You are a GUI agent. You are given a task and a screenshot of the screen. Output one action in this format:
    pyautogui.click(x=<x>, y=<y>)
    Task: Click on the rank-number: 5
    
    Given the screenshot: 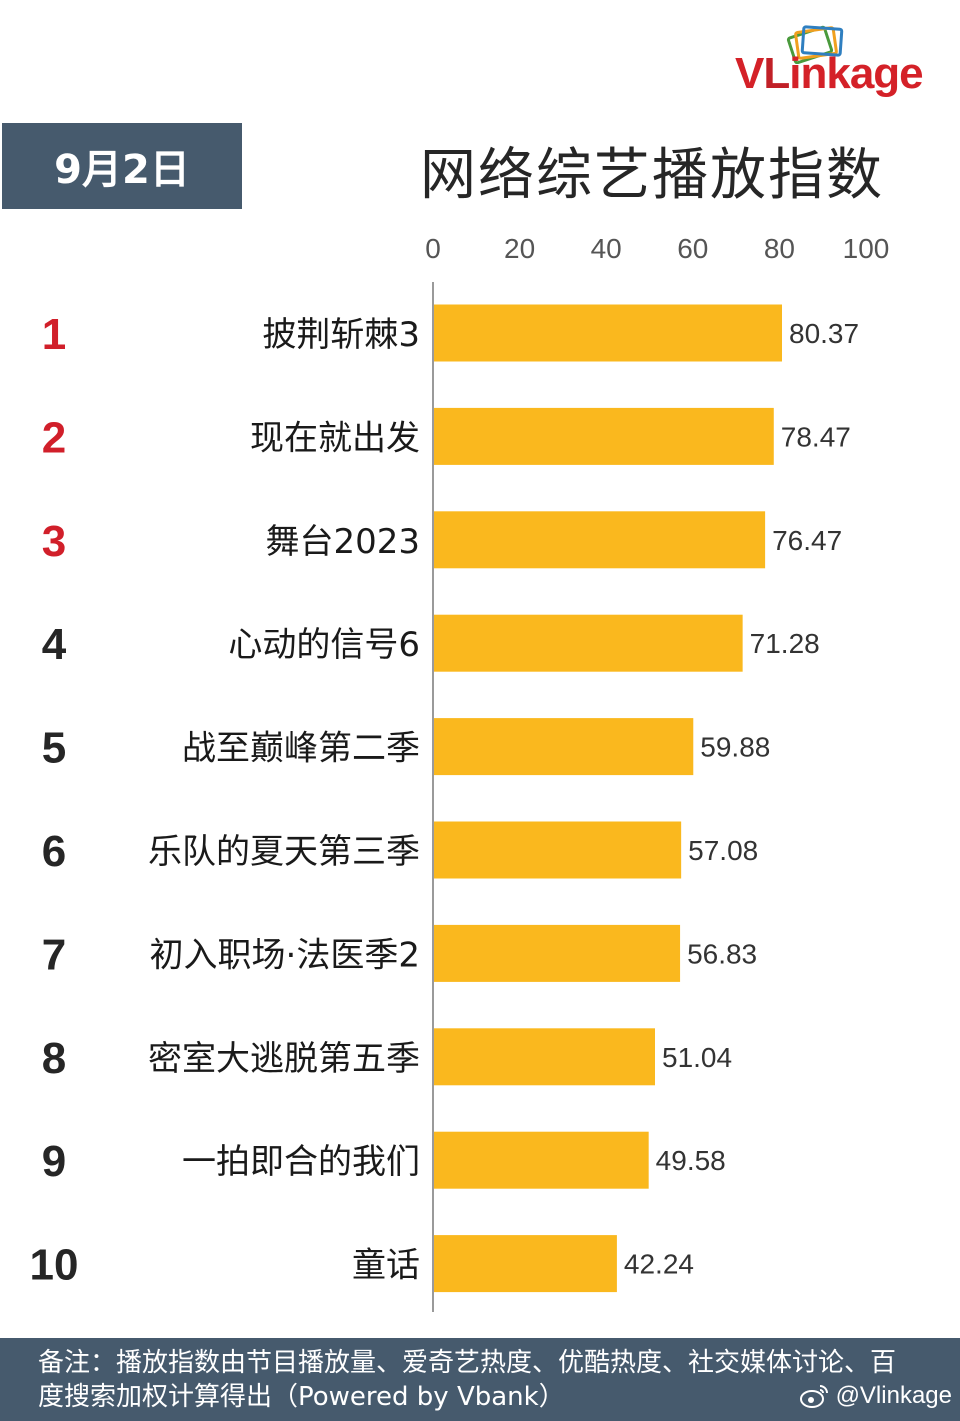 What is the action you would take?
    pyautogui.click(x=54, y=748)
    